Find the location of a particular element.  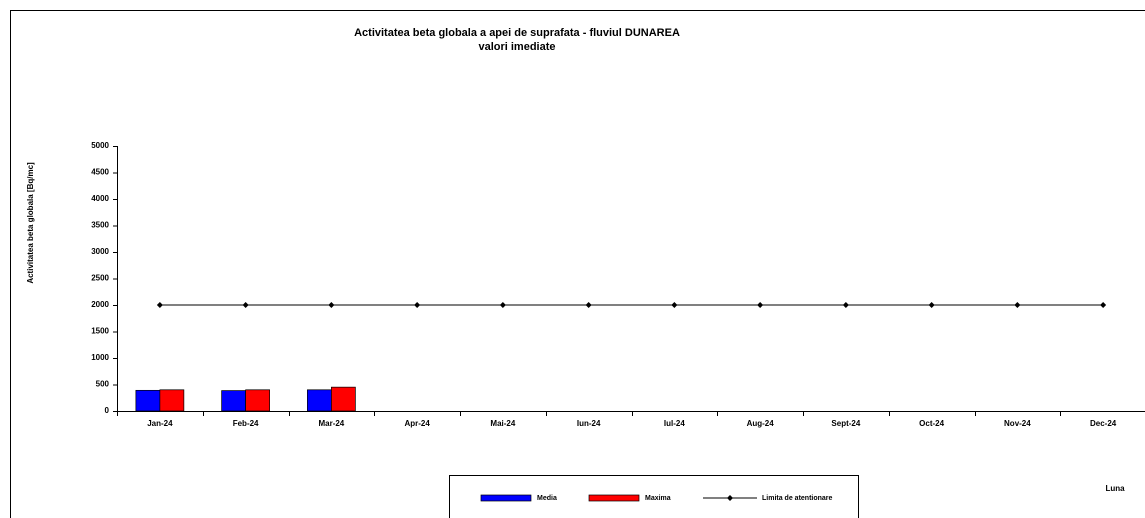

x-tick-label: Iun-24 is located at coordinates (589, 423).